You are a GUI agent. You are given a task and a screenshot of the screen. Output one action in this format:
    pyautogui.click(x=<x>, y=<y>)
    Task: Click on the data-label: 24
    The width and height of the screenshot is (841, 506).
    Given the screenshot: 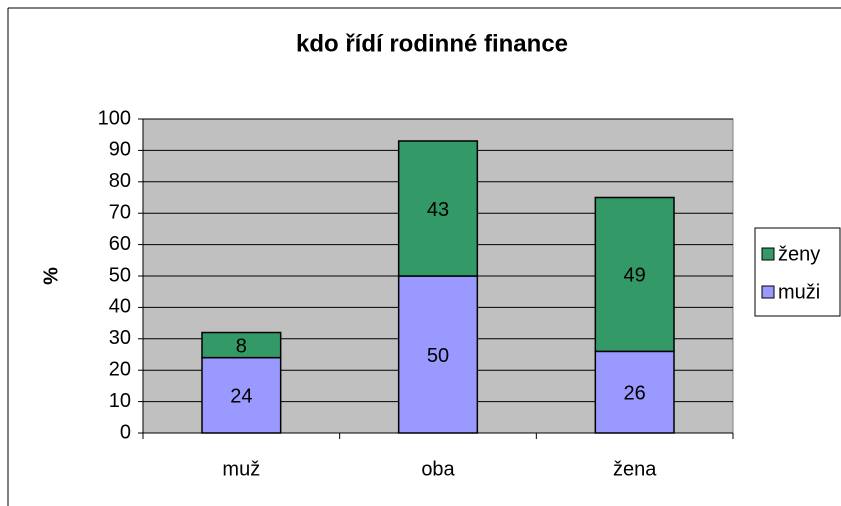 What is the action you would take?
    pyautogui.click(x=241, y=397)
    